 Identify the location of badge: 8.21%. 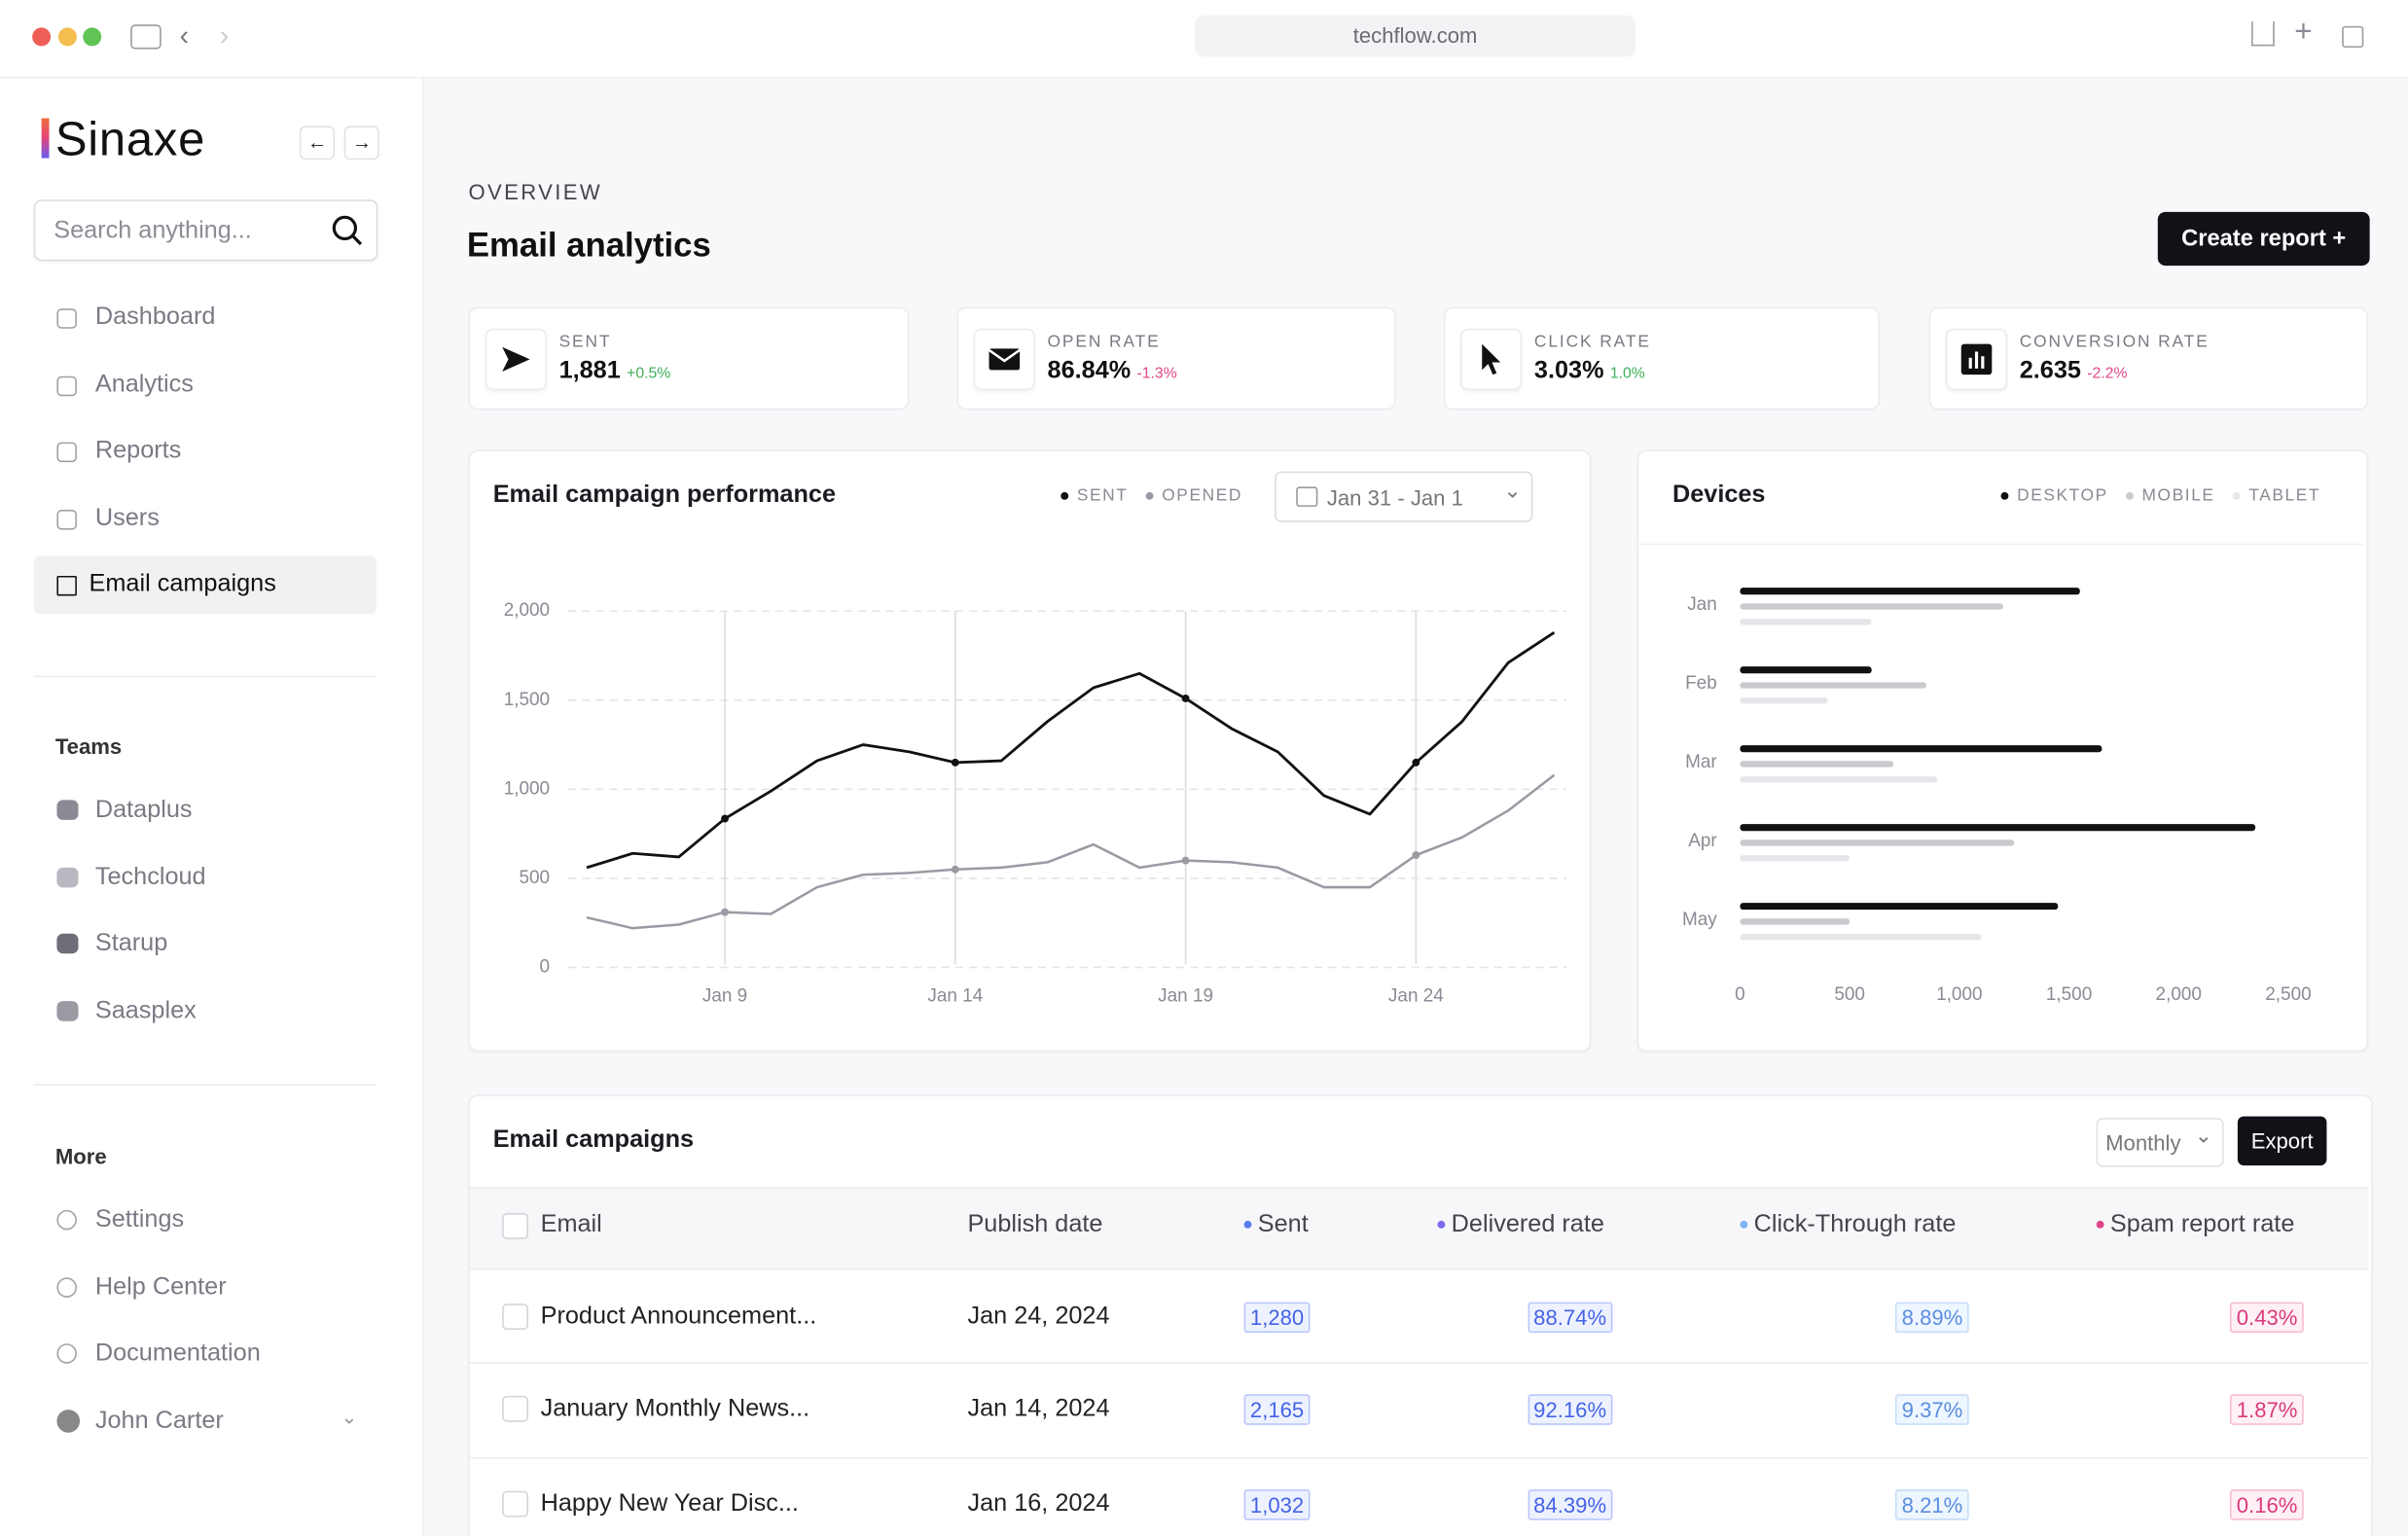
(1932, 1504).